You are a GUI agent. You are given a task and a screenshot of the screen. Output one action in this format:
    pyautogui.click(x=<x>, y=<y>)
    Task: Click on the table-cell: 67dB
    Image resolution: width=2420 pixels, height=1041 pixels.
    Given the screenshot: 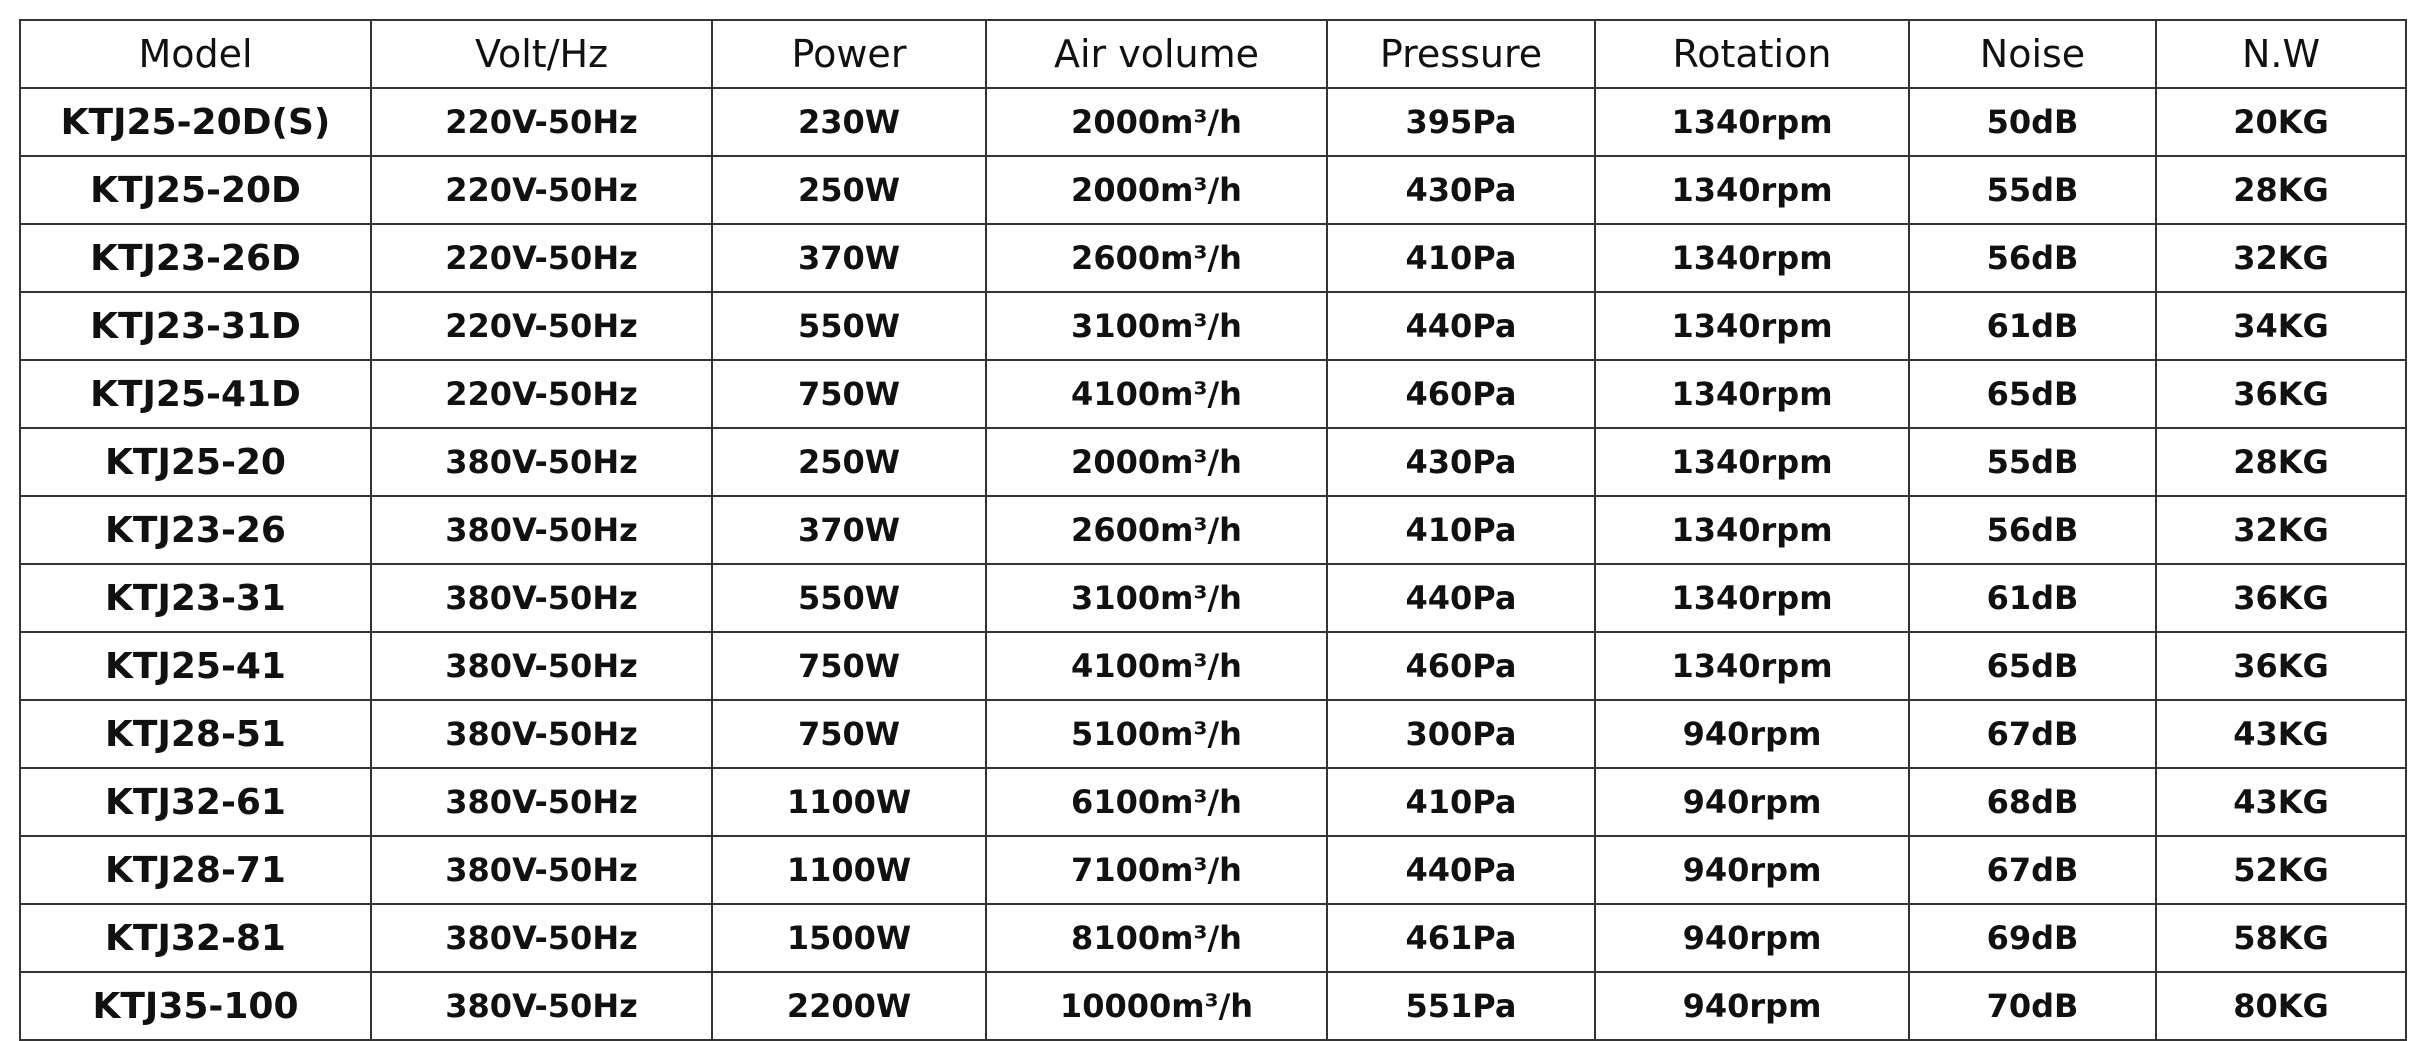 What is the action you would take?
    pyautogui.click(x=2032, y=870)
    